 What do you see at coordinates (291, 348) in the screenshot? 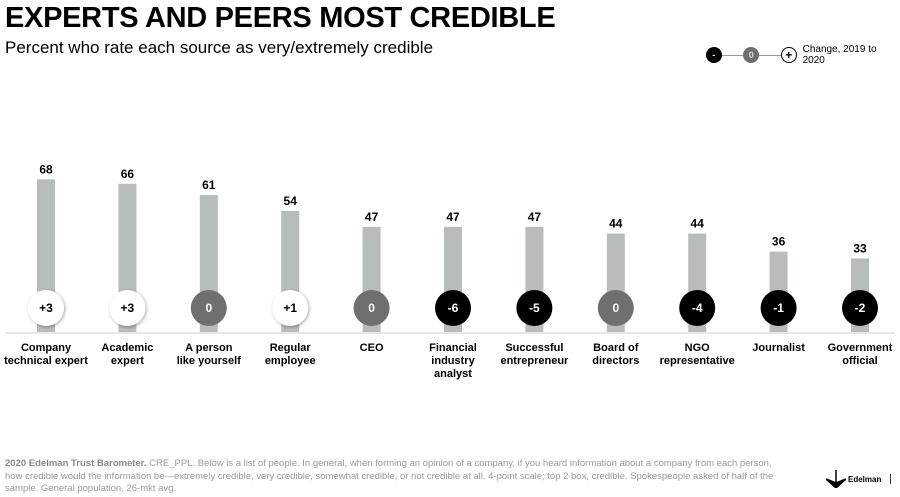
I see `category-label: Regular` at bounding box center [291, 348].